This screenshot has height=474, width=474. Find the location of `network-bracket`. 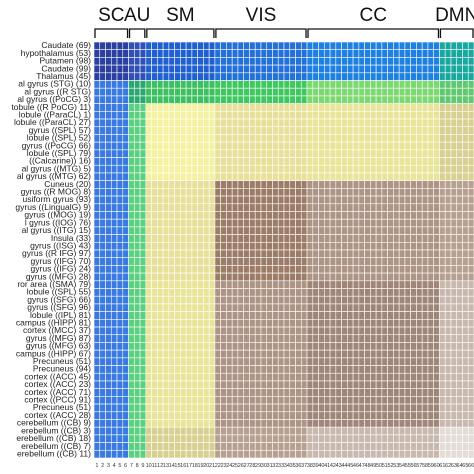

network-bracket is located at coordinates (111, 33).